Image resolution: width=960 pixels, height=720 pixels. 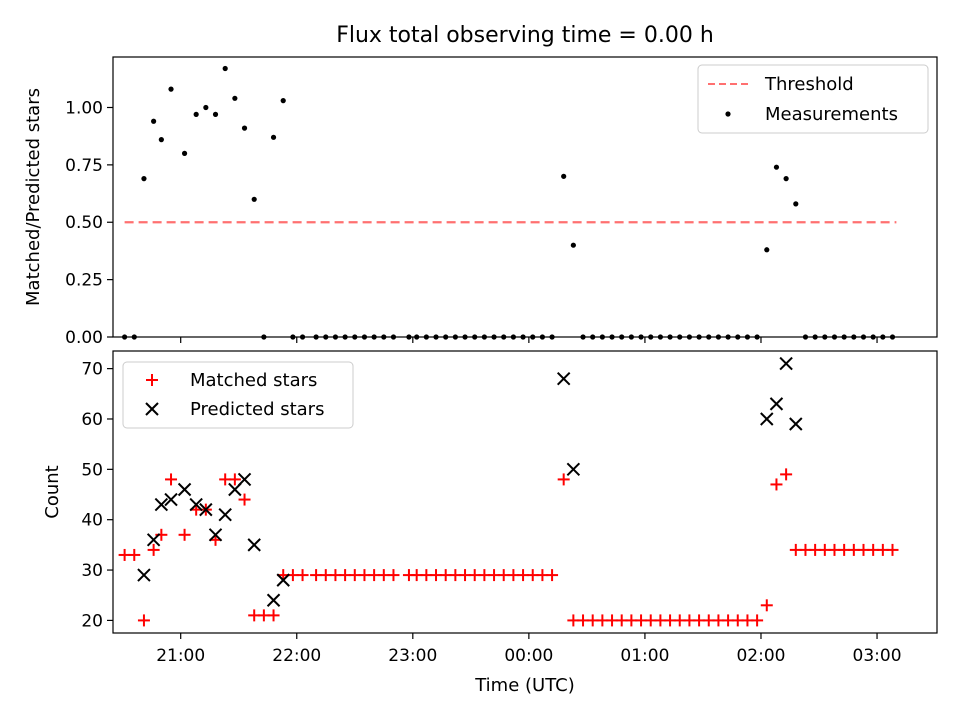 What do you see at coordinates (180, 656) in the screenshot?
I see `bottom-xtick-label: 21:00` at bounding box center [180, 656].